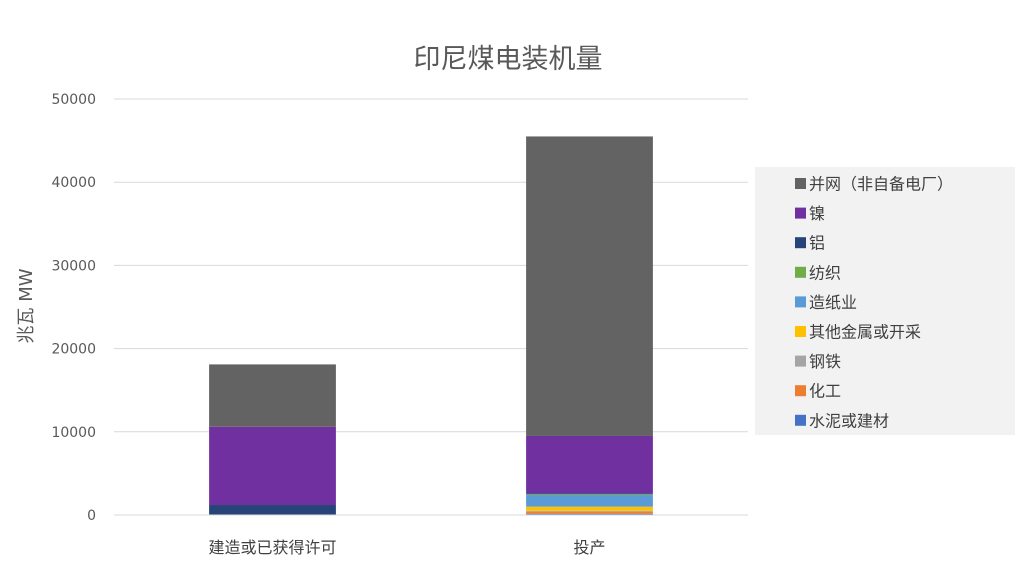  I want to click on legend-label: 纺织, so click(825, 272).